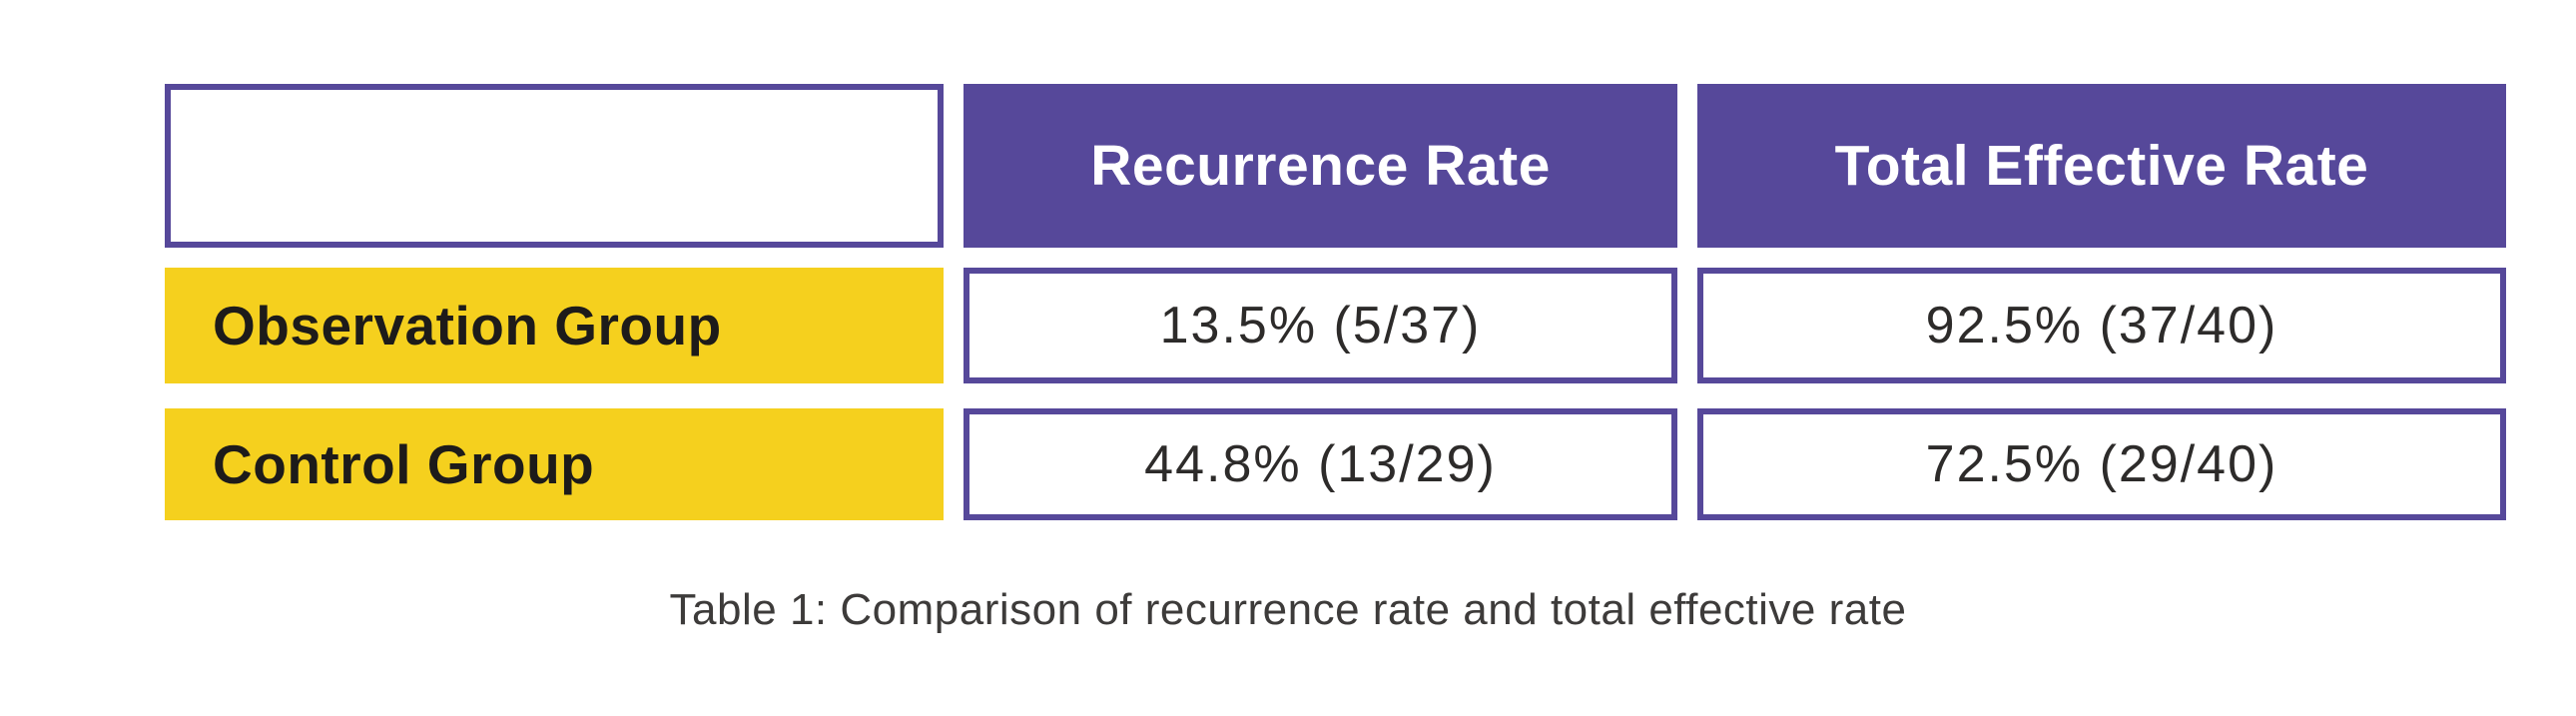 The width and height of the screenshot is (2576, 716). What do you see at coordinates (2101, 464) in the screenshot?
I see `cell-control-total-effective-rate: 72.5% (29/40)` at bounding box center [2101, 464].